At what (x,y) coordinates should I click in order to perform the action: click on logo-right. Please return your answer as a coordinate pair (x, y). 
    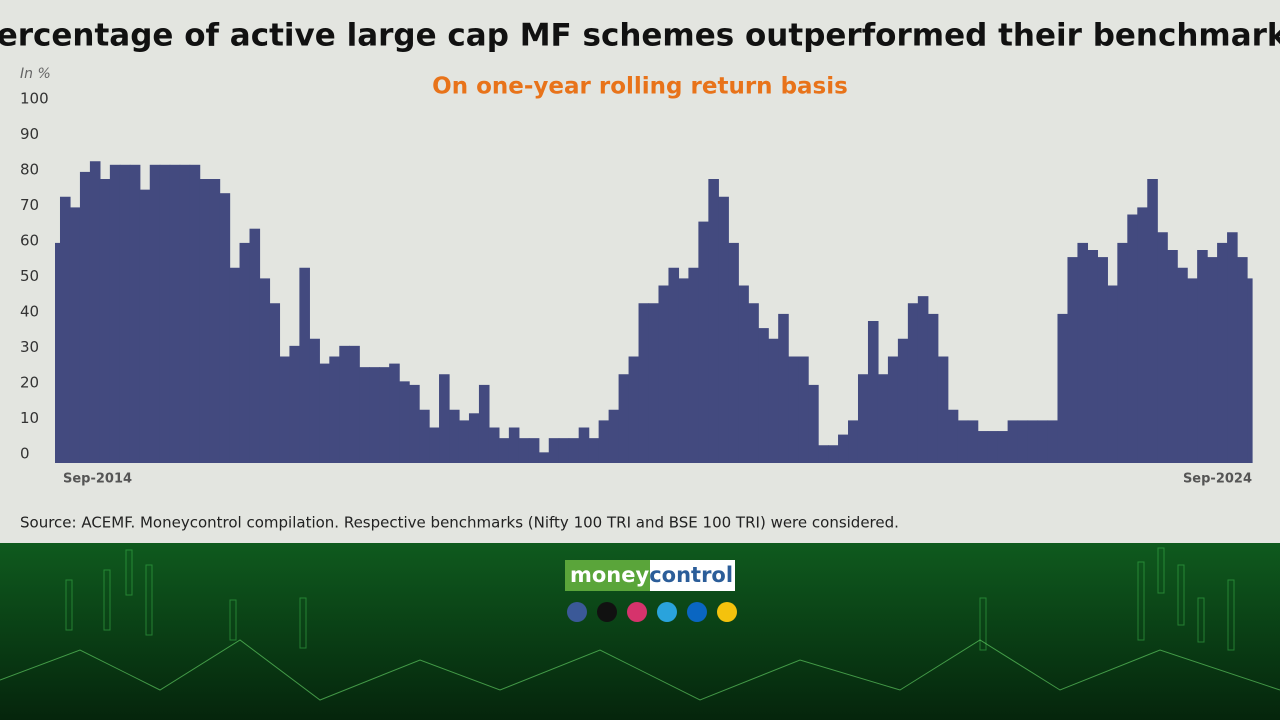
    Looking at the image, I should click on (692, 575).